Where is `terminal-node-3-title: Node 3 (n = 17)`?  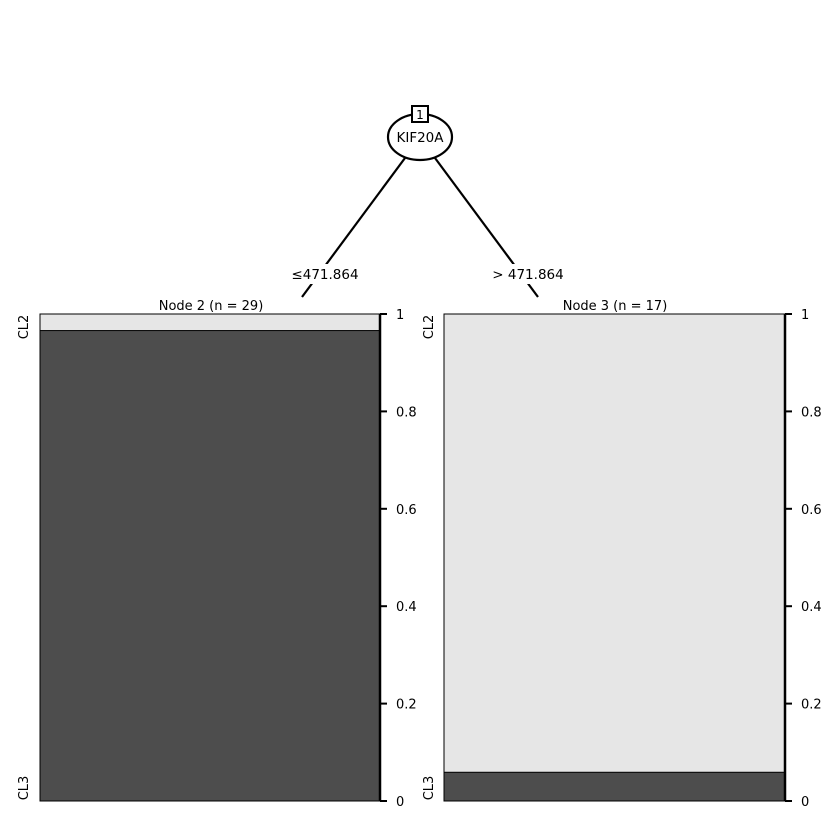
terminal-node-3-title: Node 3 (n = 17) is located at coordinates (615, 306).